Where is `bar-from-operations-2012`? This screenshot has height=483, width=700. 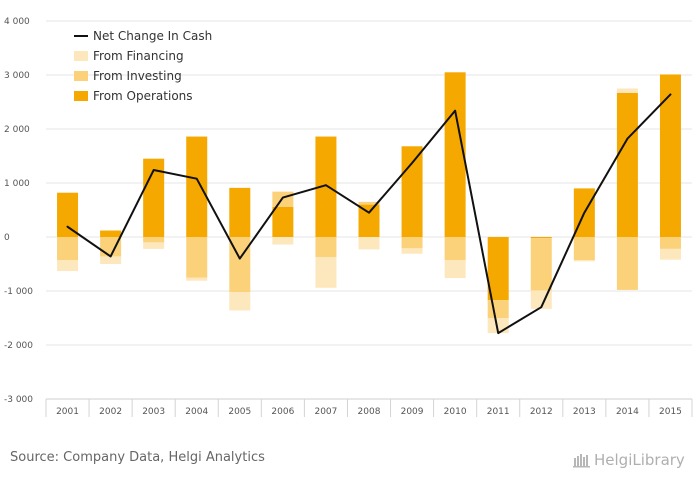
bar-from-operations-2012 is located at coordinates (541, 238).